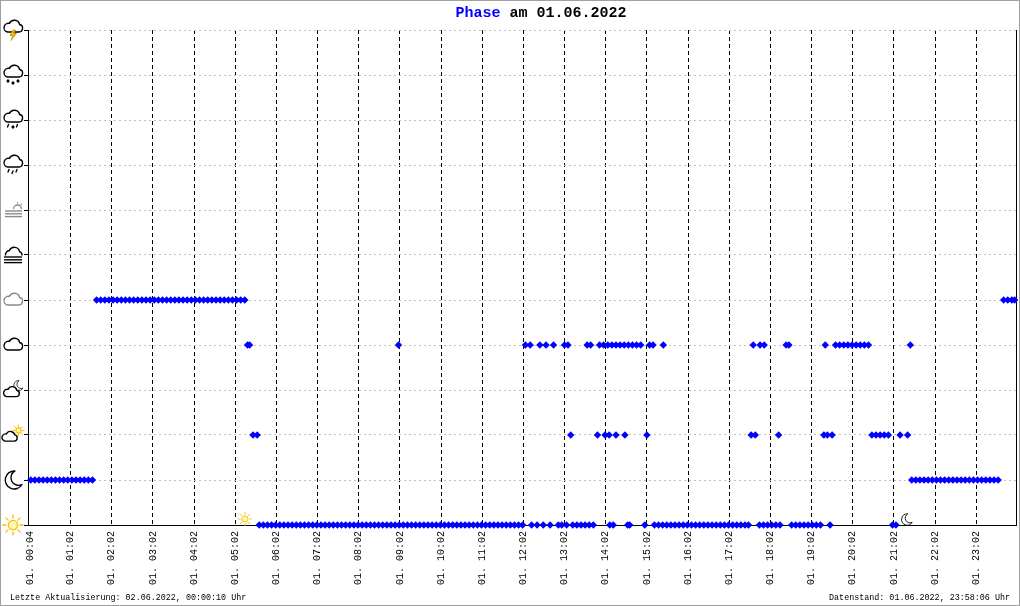 The image size is (1020, 606). I want to click on x-tick-label: 01. 18:02, so click(771, 558).